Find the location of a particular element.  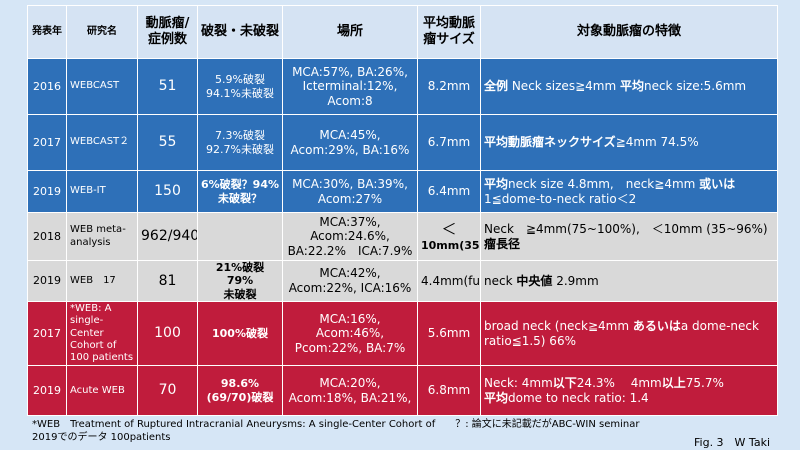

cell-rupture: 21%破裂 79% 未破裂 is located at coordinates (240, 281).